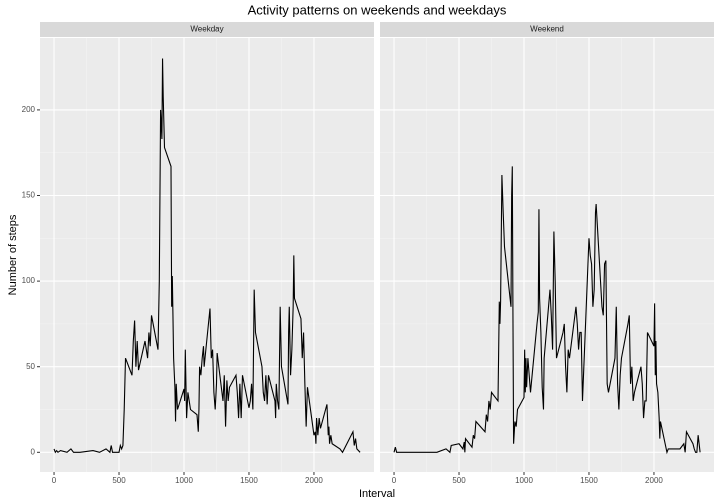 This screenshot has width=720, height=504. What do you see at coordinates (29, 280) in the screenshot?
I see `y-tick-label: 100` at bounding box center [29, 280].